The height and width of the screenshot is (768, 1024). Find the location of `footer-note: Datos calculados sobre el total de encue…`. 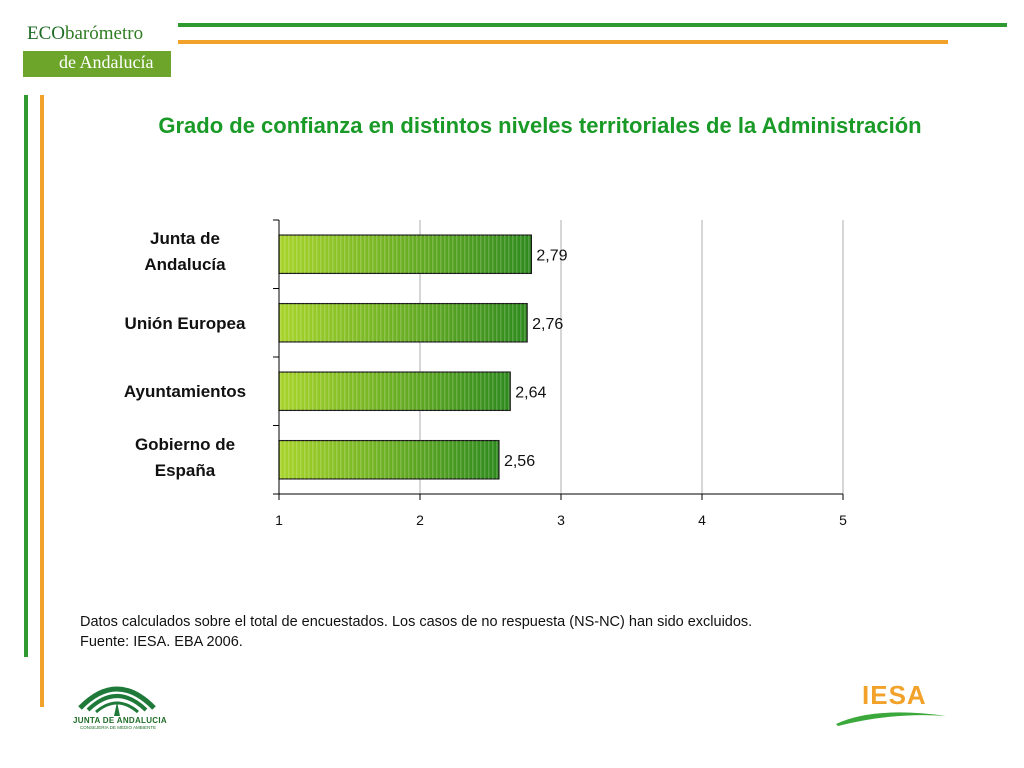

footer-note: Datos calculados sobre el total de encue… is located at coordinates (416, 632).